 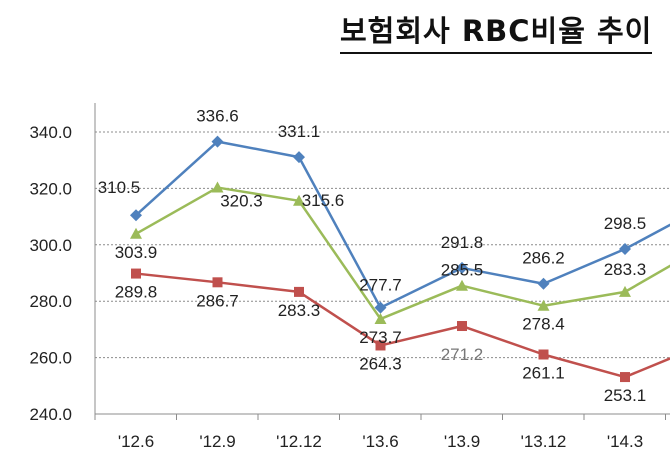 I want to click on y-tick-label: 340.0, so click(x=50, y=132).